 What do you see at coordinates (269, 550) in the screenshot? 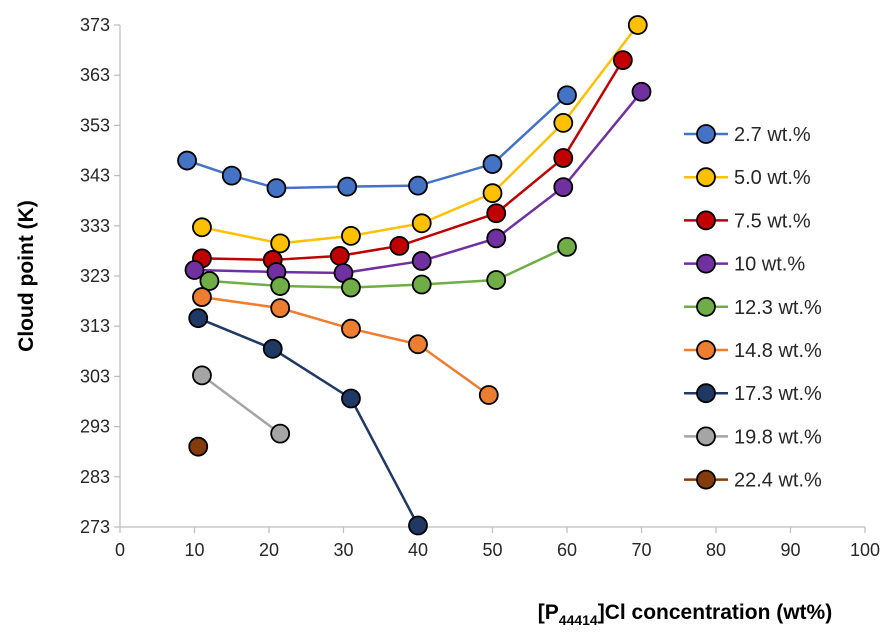
I see `x-tick-label: 20` at bounding box center [269, 550].